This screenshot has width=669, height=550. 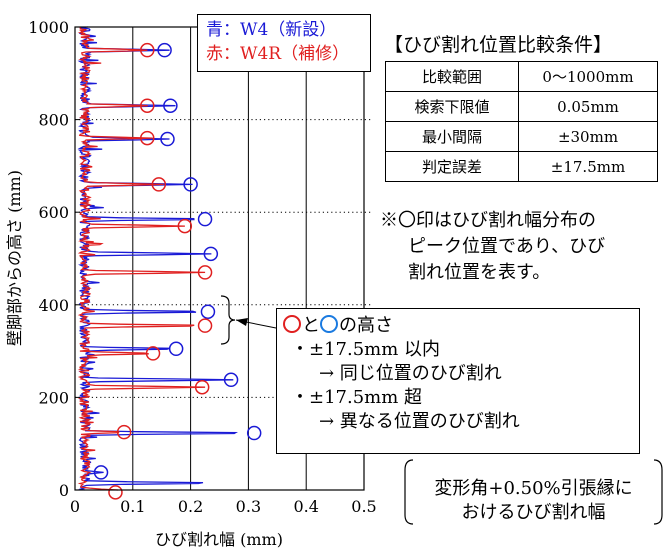 I want to click on circle-note: ※〇印はひび割れ幅分布の ピーク位置であり、ひび 割れ位置を表す。, so click(x=492, y=247).